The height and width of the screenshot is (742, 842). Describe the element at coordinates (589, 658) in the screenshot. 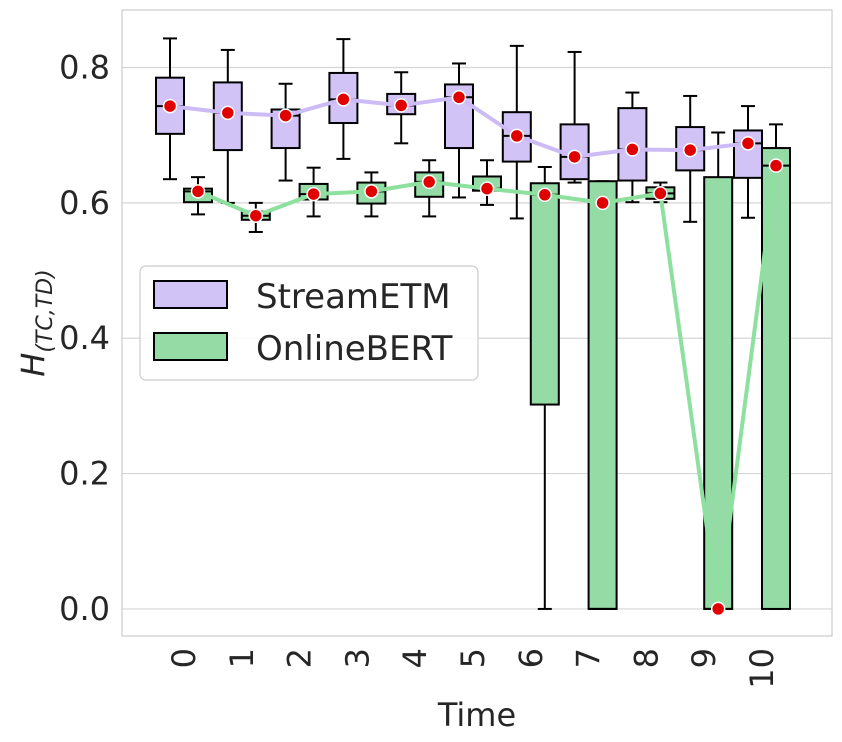

I see `x-tick-label: 7` at that location.